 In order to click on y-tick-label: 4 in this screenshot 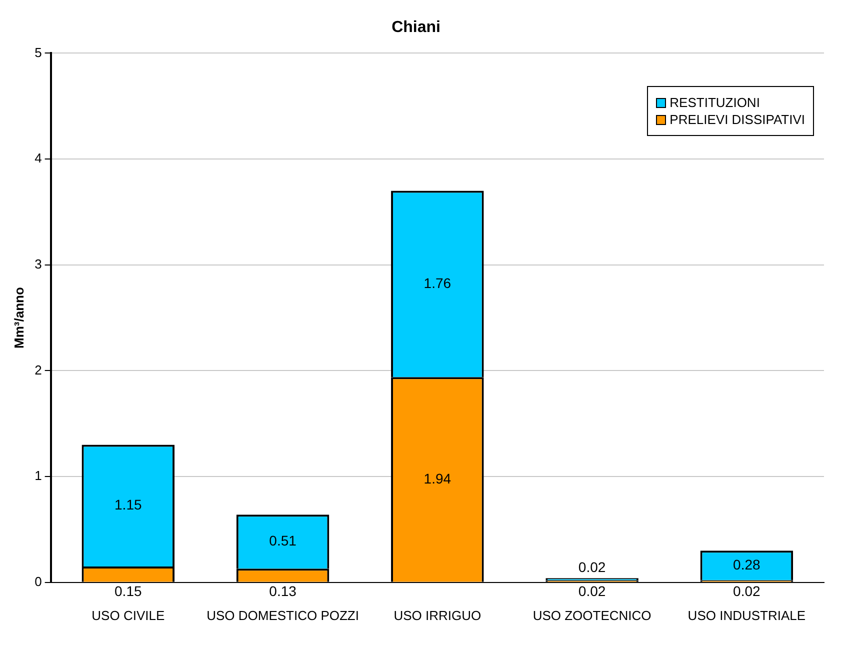, I will do `click(38, 158)`.